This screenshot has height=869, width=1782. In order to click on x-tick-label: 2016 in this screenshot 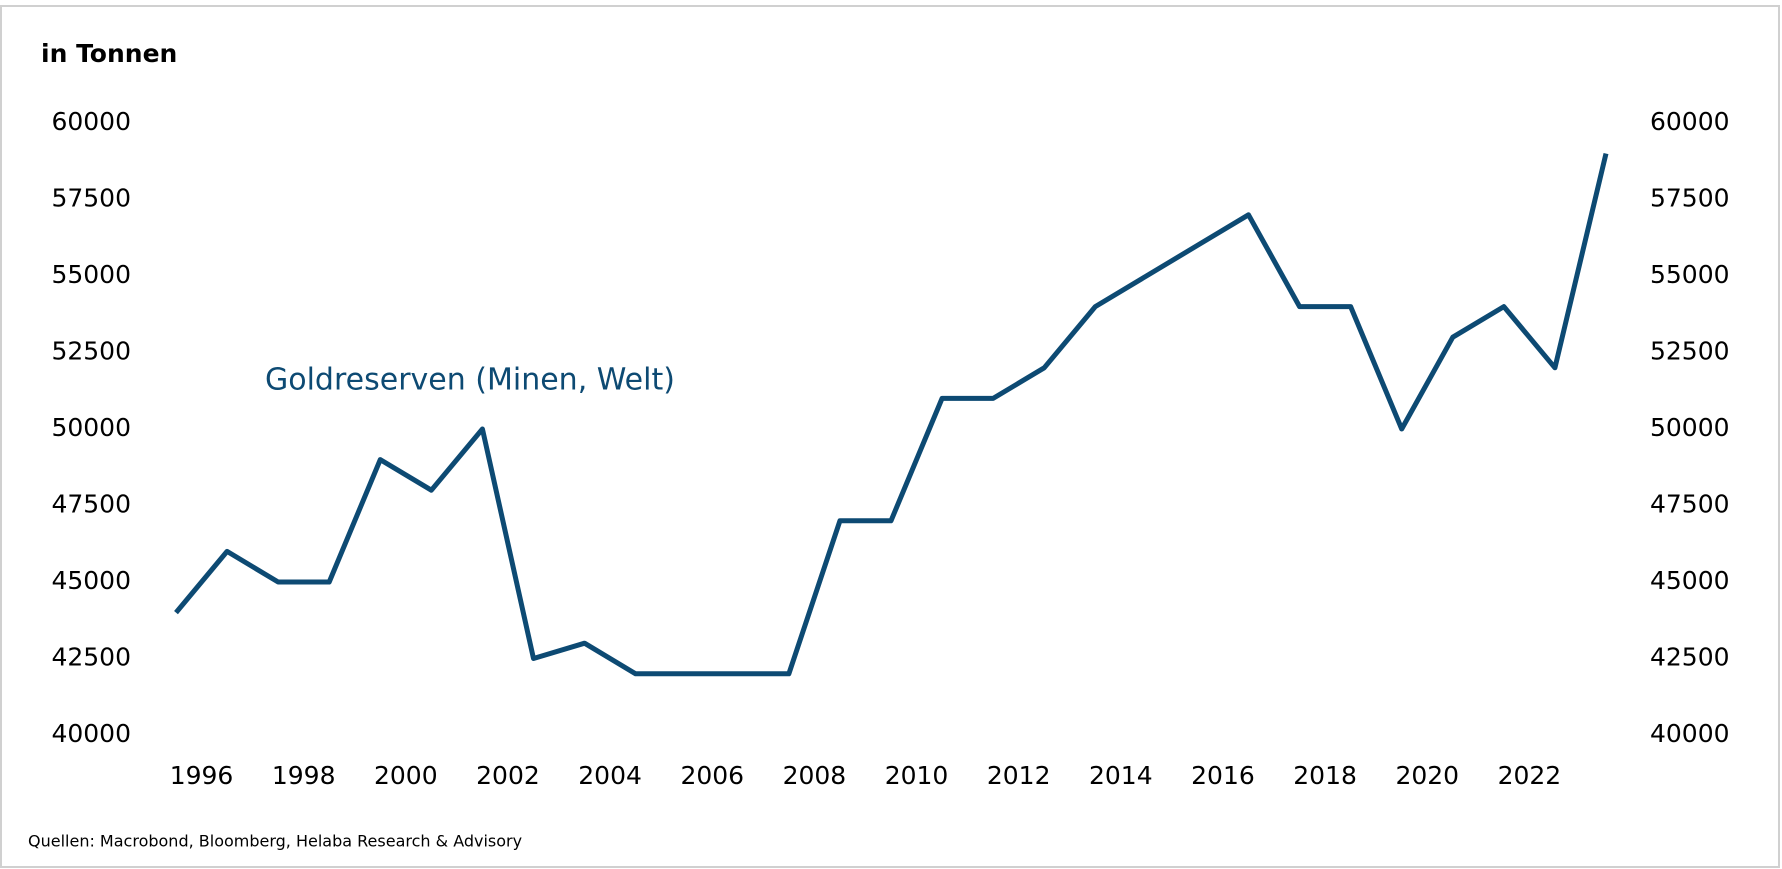, I will do `click(1223, 775)`.